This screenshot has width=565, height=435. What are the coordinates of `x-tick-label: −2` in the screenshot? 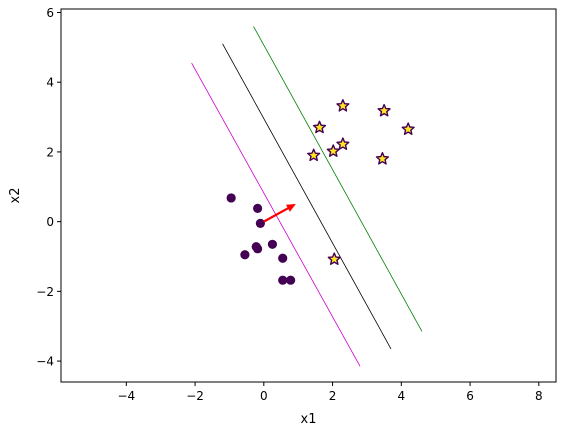 It's located at (195, 396).